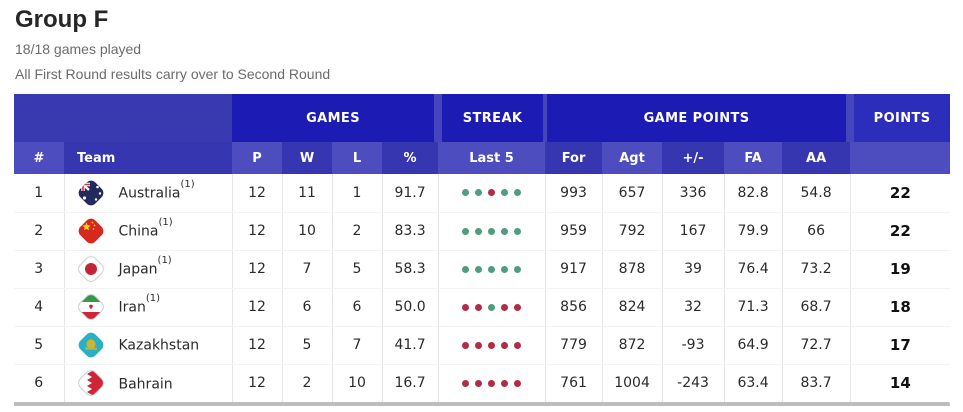  I want to click on flag-kazakhstan-icon, so click(90, 345).